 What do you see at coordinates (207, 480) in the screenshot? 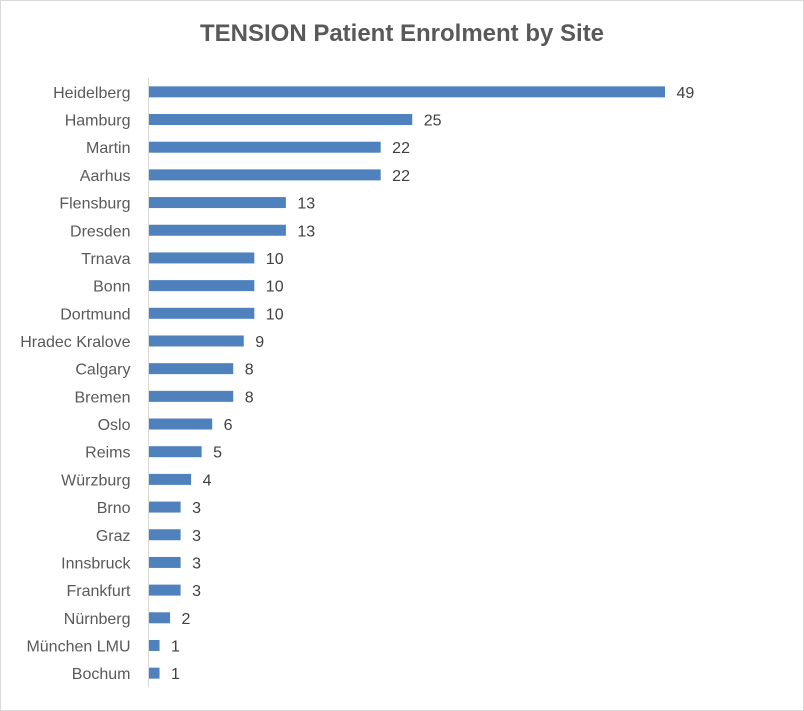
I see `data-label: 4` at bounding box center [207, 480].